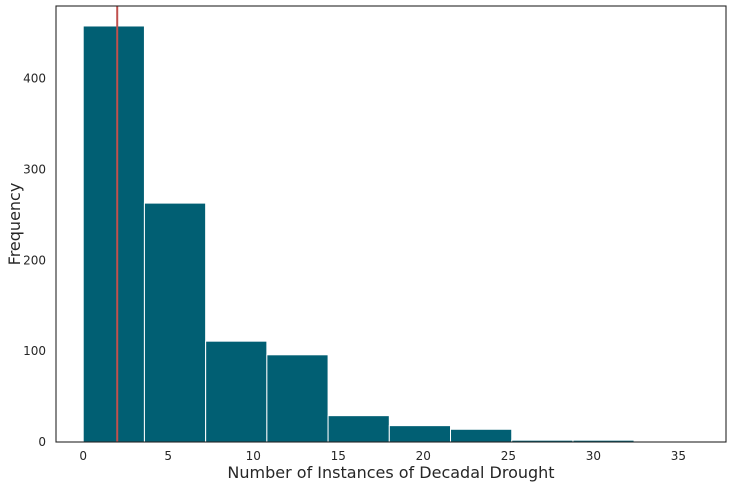 The image size is (732, 487). I want to click on x-tick-label: 5, so click(168, 456).